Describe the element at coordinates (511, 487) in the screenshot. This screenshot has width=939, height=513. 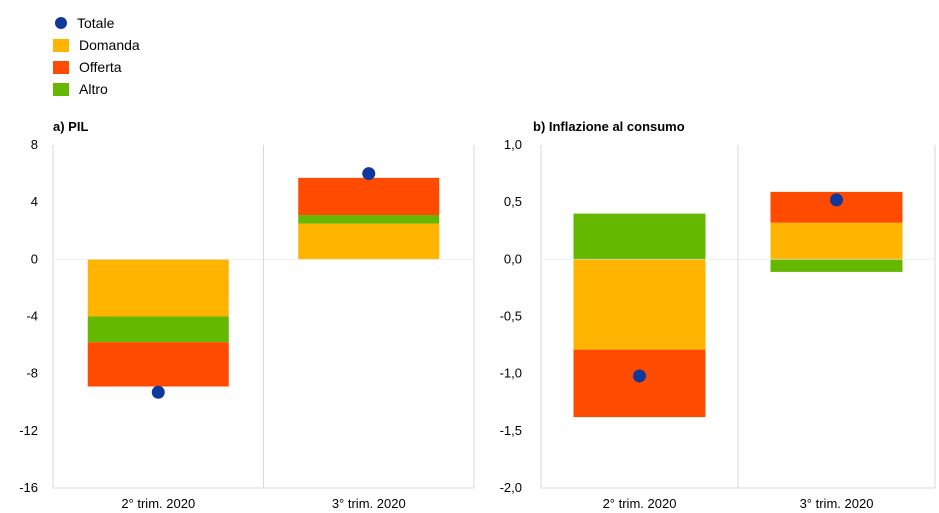
I see `y-tick-label-inflazione: -2,0` at that location.